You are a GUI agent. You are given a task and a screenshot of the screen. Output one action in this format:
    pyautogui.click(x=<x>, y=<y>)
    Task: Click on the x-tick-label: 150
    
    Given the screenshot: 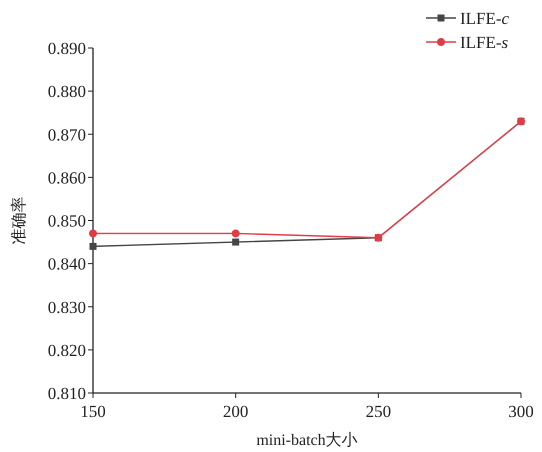 What is the action you would take?
    pyautogui.click(x=93, y=411)
    